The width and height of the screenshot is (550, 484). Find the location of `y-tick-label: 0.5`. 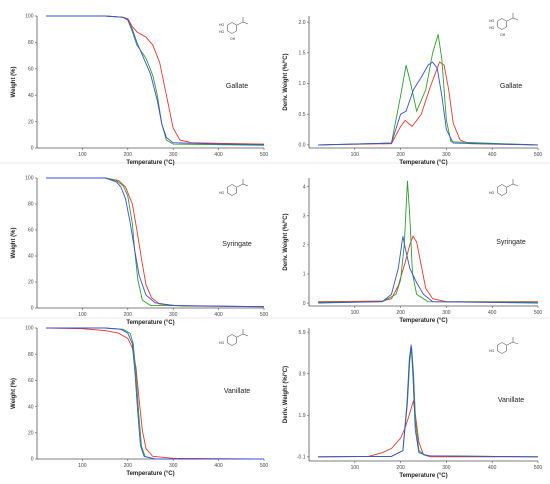

y-tick-label: 0.5 is located at coordinates (302, 115).